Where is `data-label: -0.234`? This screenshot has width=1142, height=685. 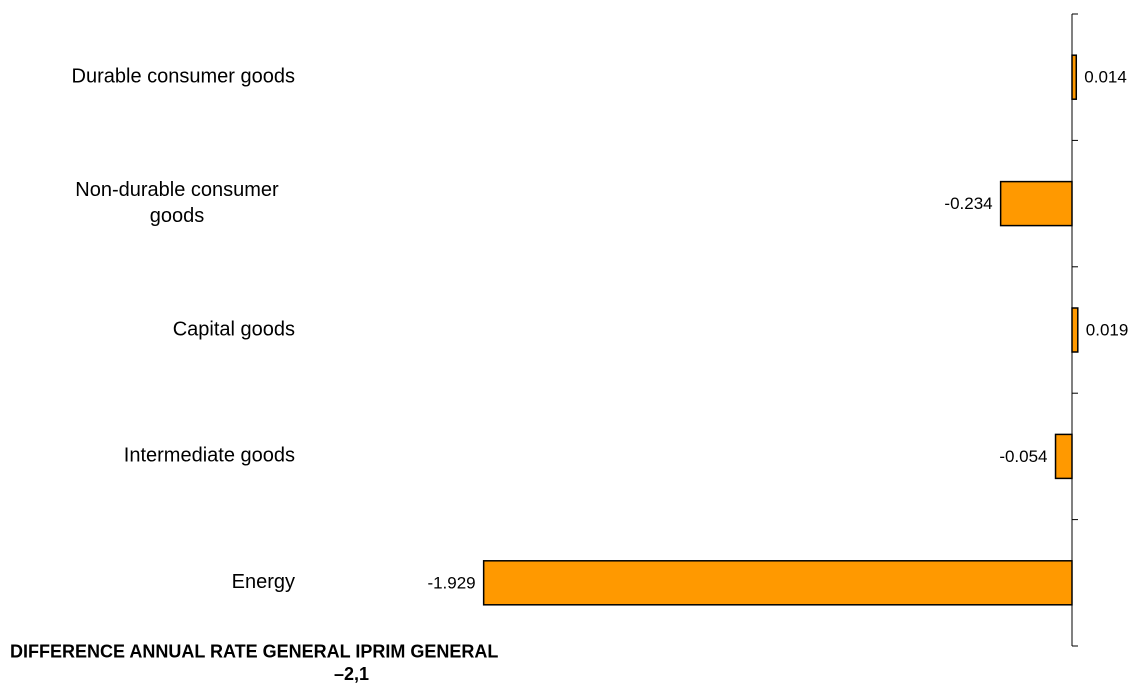 data-label: -0.234 is located at coordinates (968, 203).